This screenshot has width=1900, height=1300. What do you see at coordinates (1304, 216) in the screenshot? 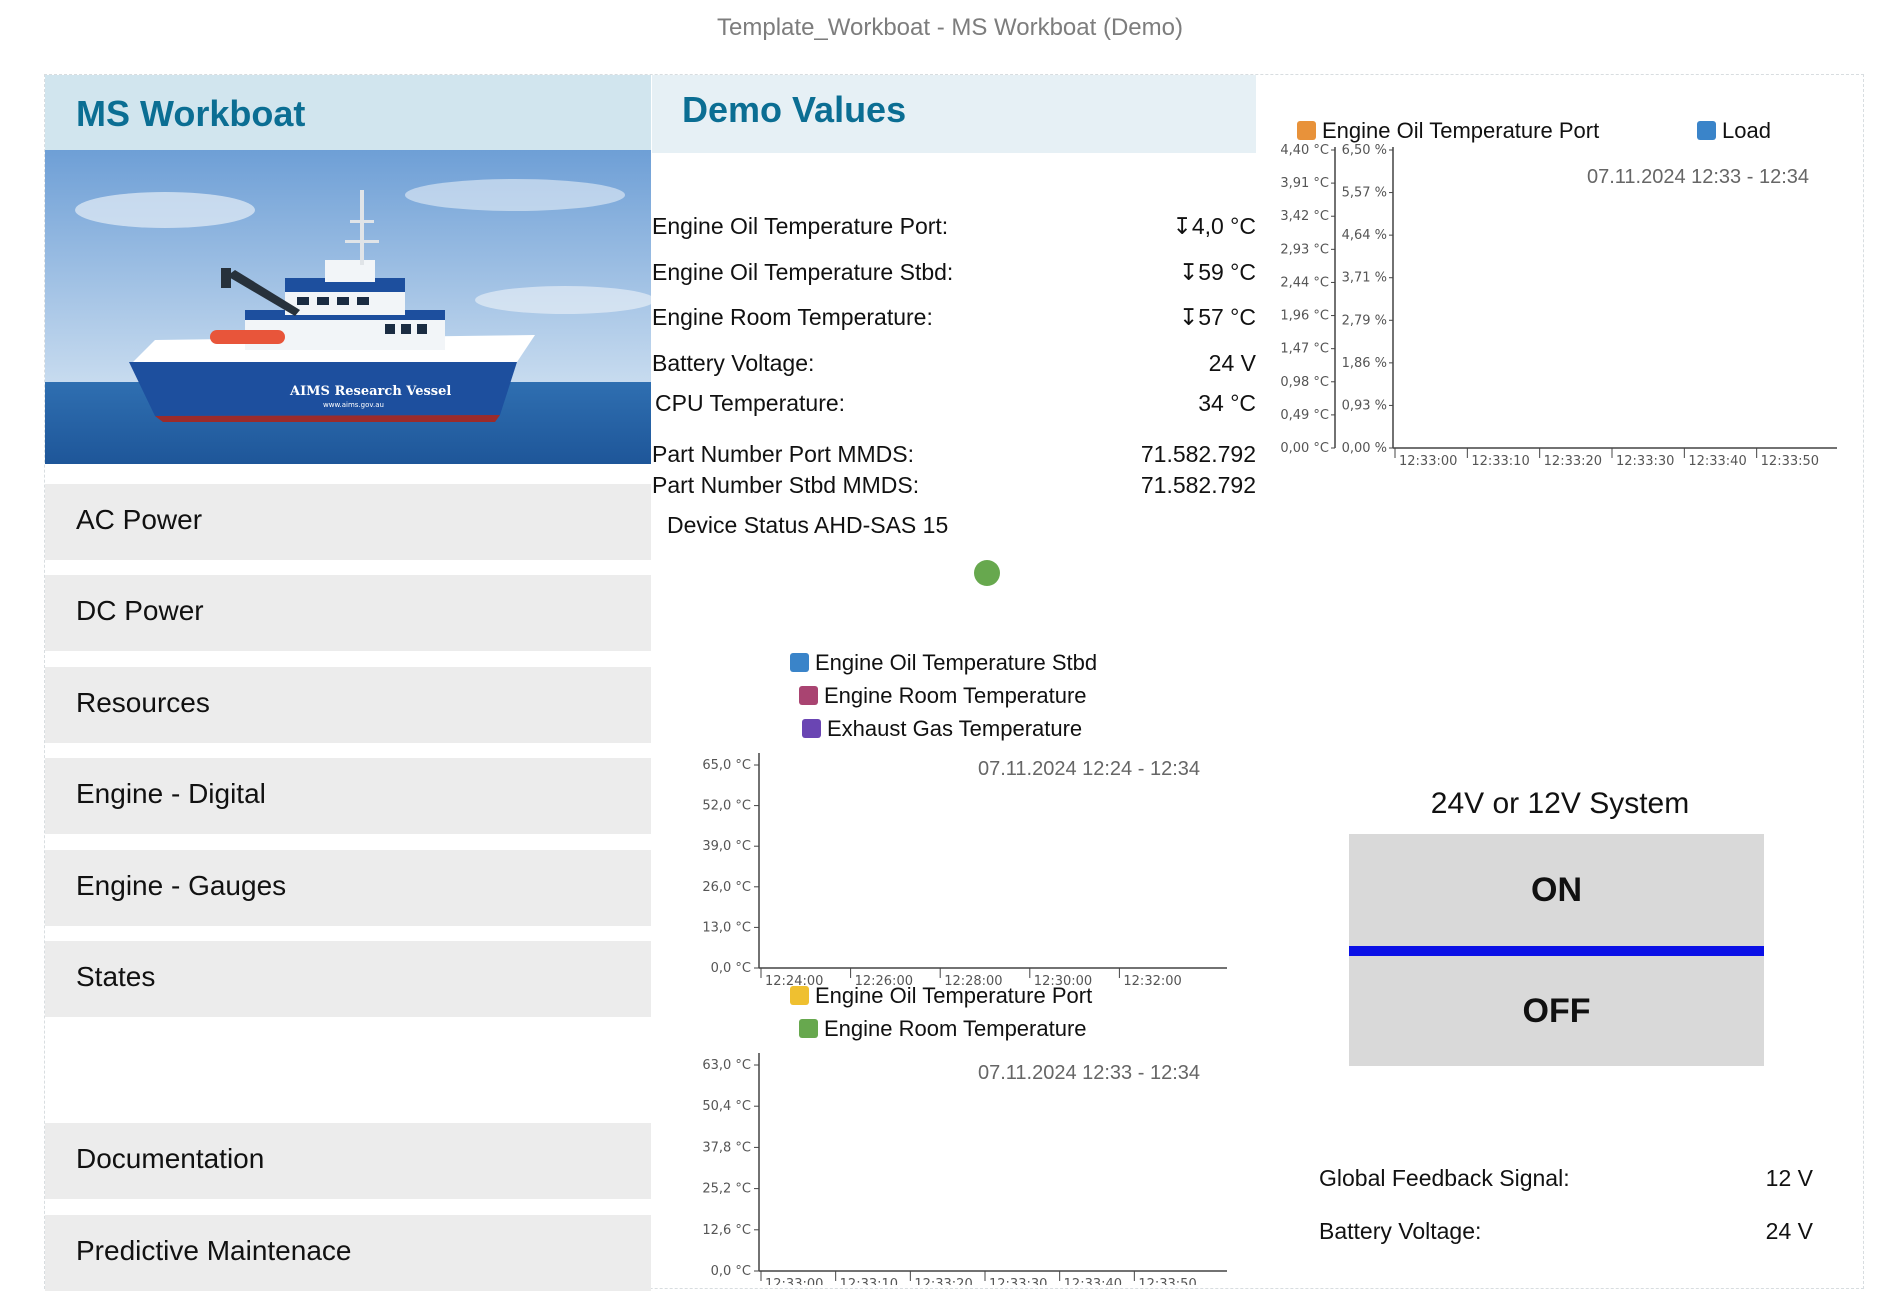
I see `y-tick-label-left: 3,42 °C` at bounding box center [1304, 216].